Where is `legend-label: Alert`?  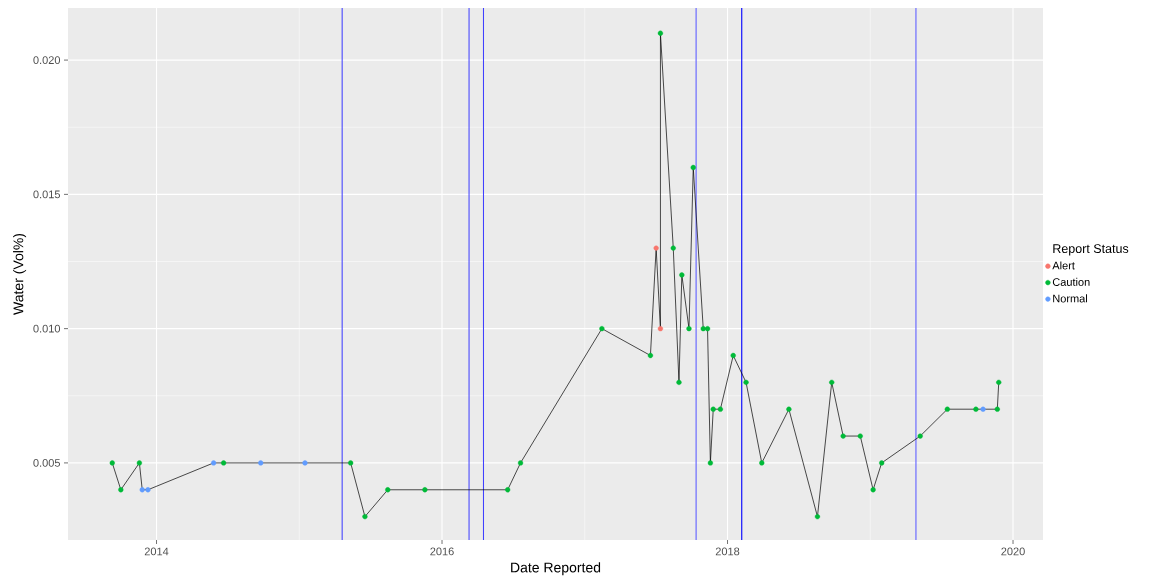 legend-label: Alert is located at coordinates (1063, 265).